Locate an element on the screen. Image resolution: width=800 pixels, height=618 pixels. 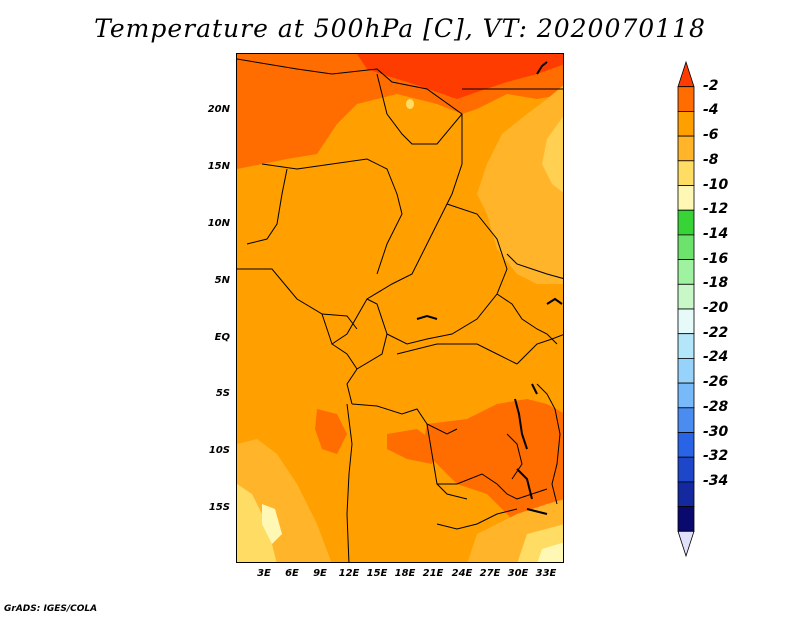
colorbar-label: -4 is located at coordinates (711, 110).